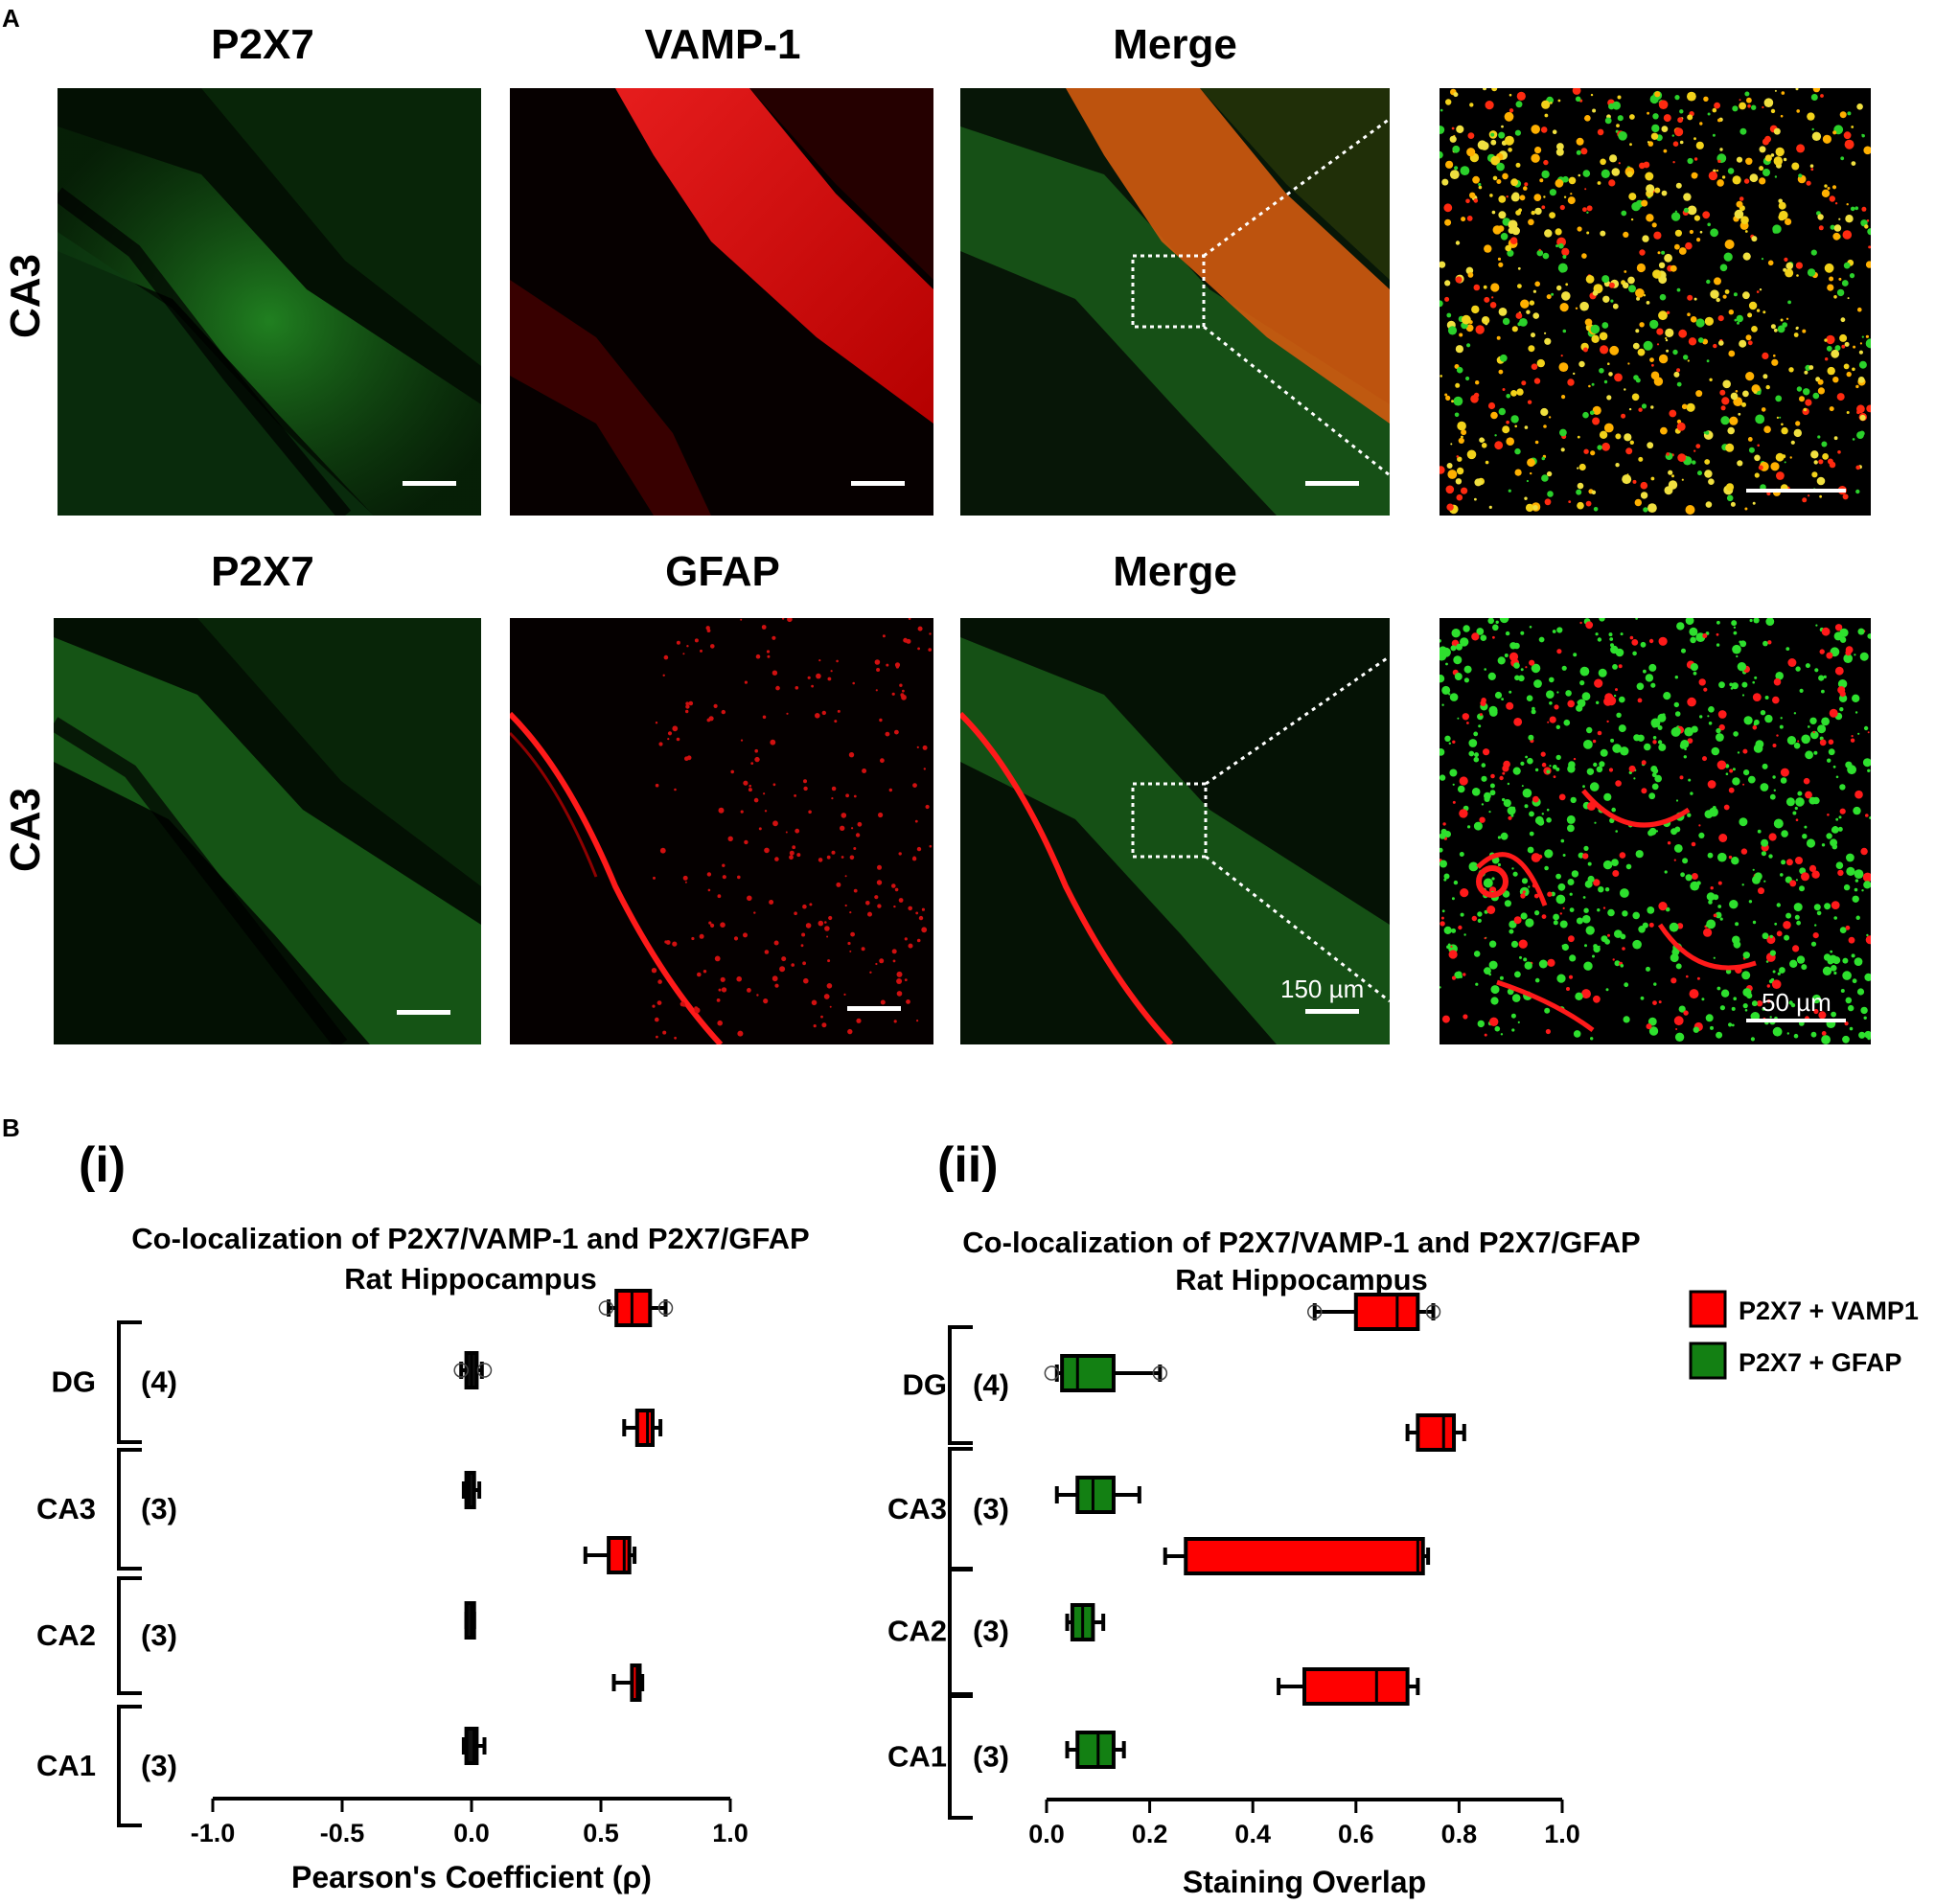 Image resolution: width=1935 pixels, height=1904 pixels. I want to click on x-tick-label: 0.2, so click(1150, 1834).